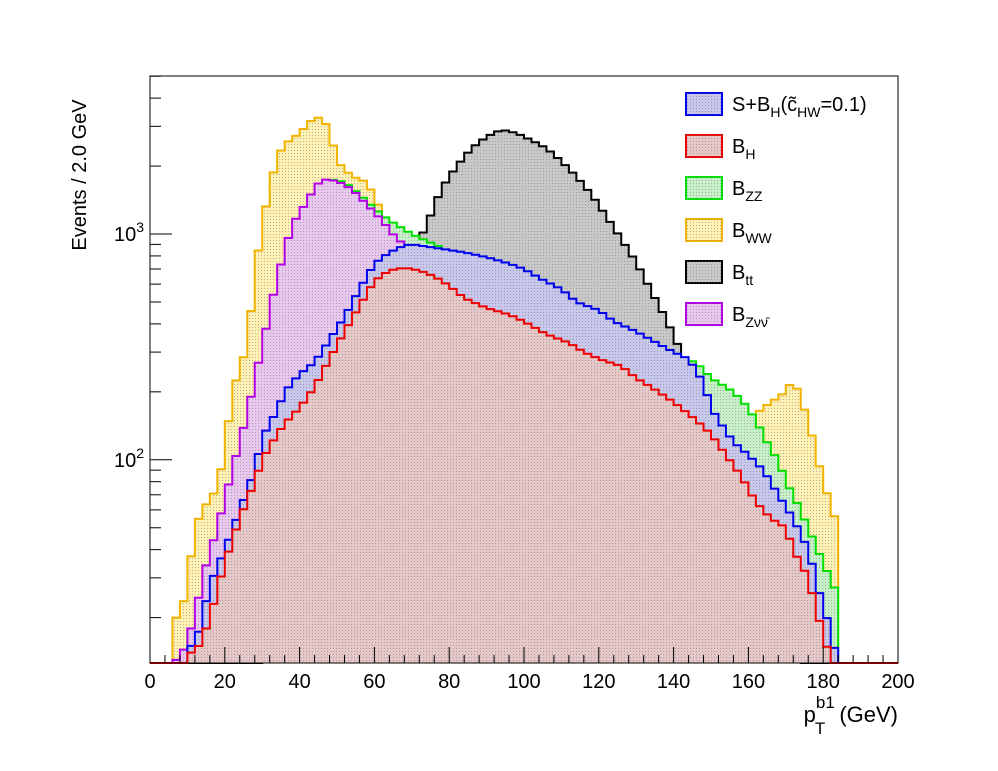 Image resolution: width=998 pixels, height=771 pixels. I want to click on legend-entry-bww: BWW, so click(729, 232).